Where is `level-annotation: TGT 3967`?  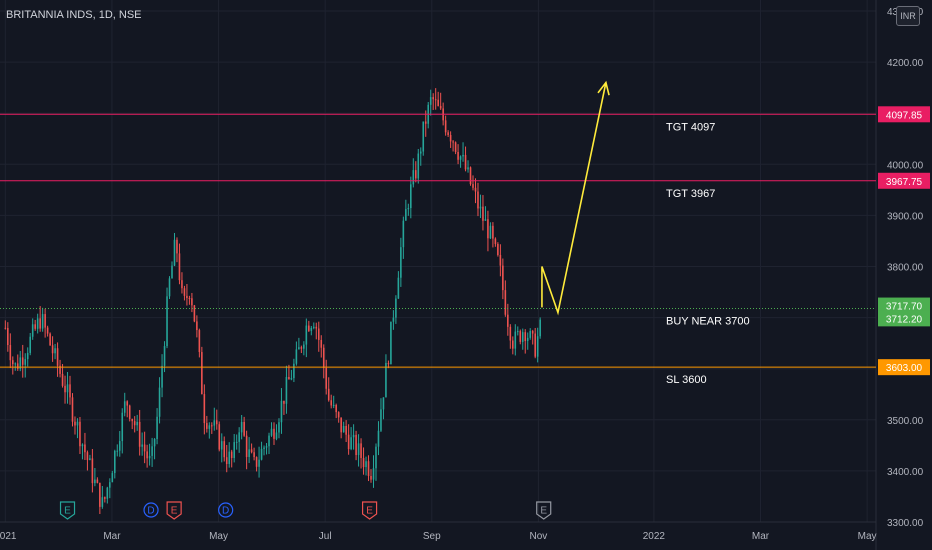
level-annotation: TGT 3967 is located at coordinates (690, 194).